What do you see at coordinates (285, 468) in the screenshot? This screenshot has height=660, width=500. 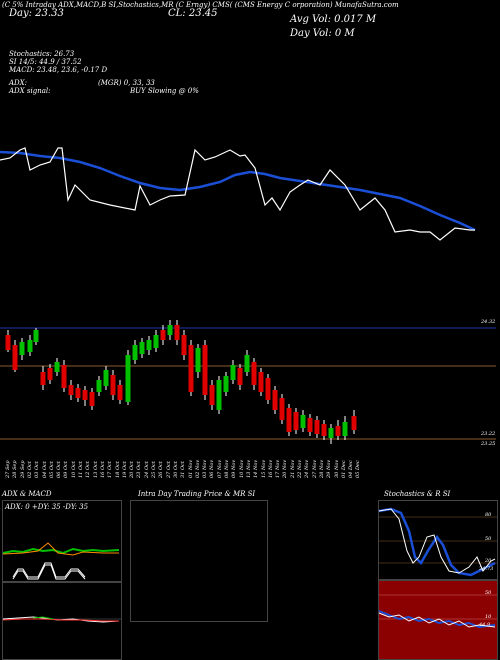 I see `date-label: 20 Nov` at bounding box center [285, 468].